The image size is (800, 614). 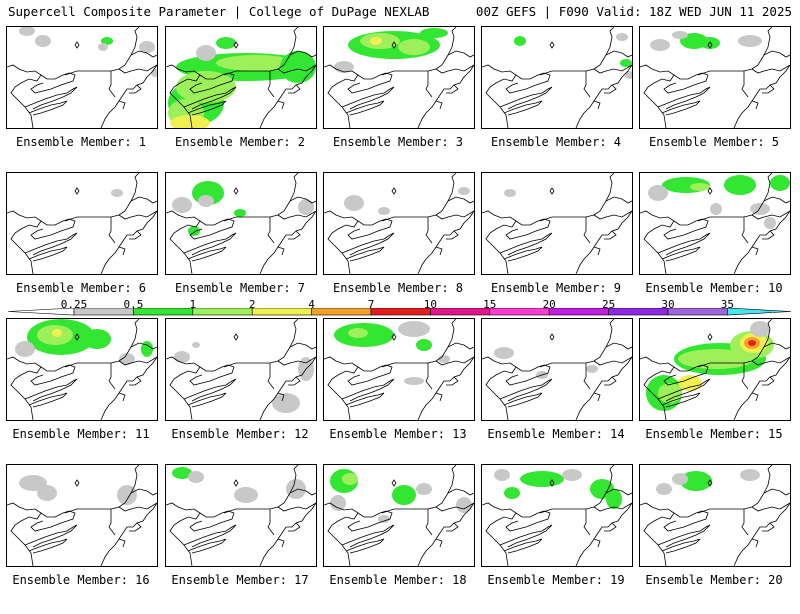 I want to click on member-label: Ensemble Member: 10, so click(x=714, y=288).